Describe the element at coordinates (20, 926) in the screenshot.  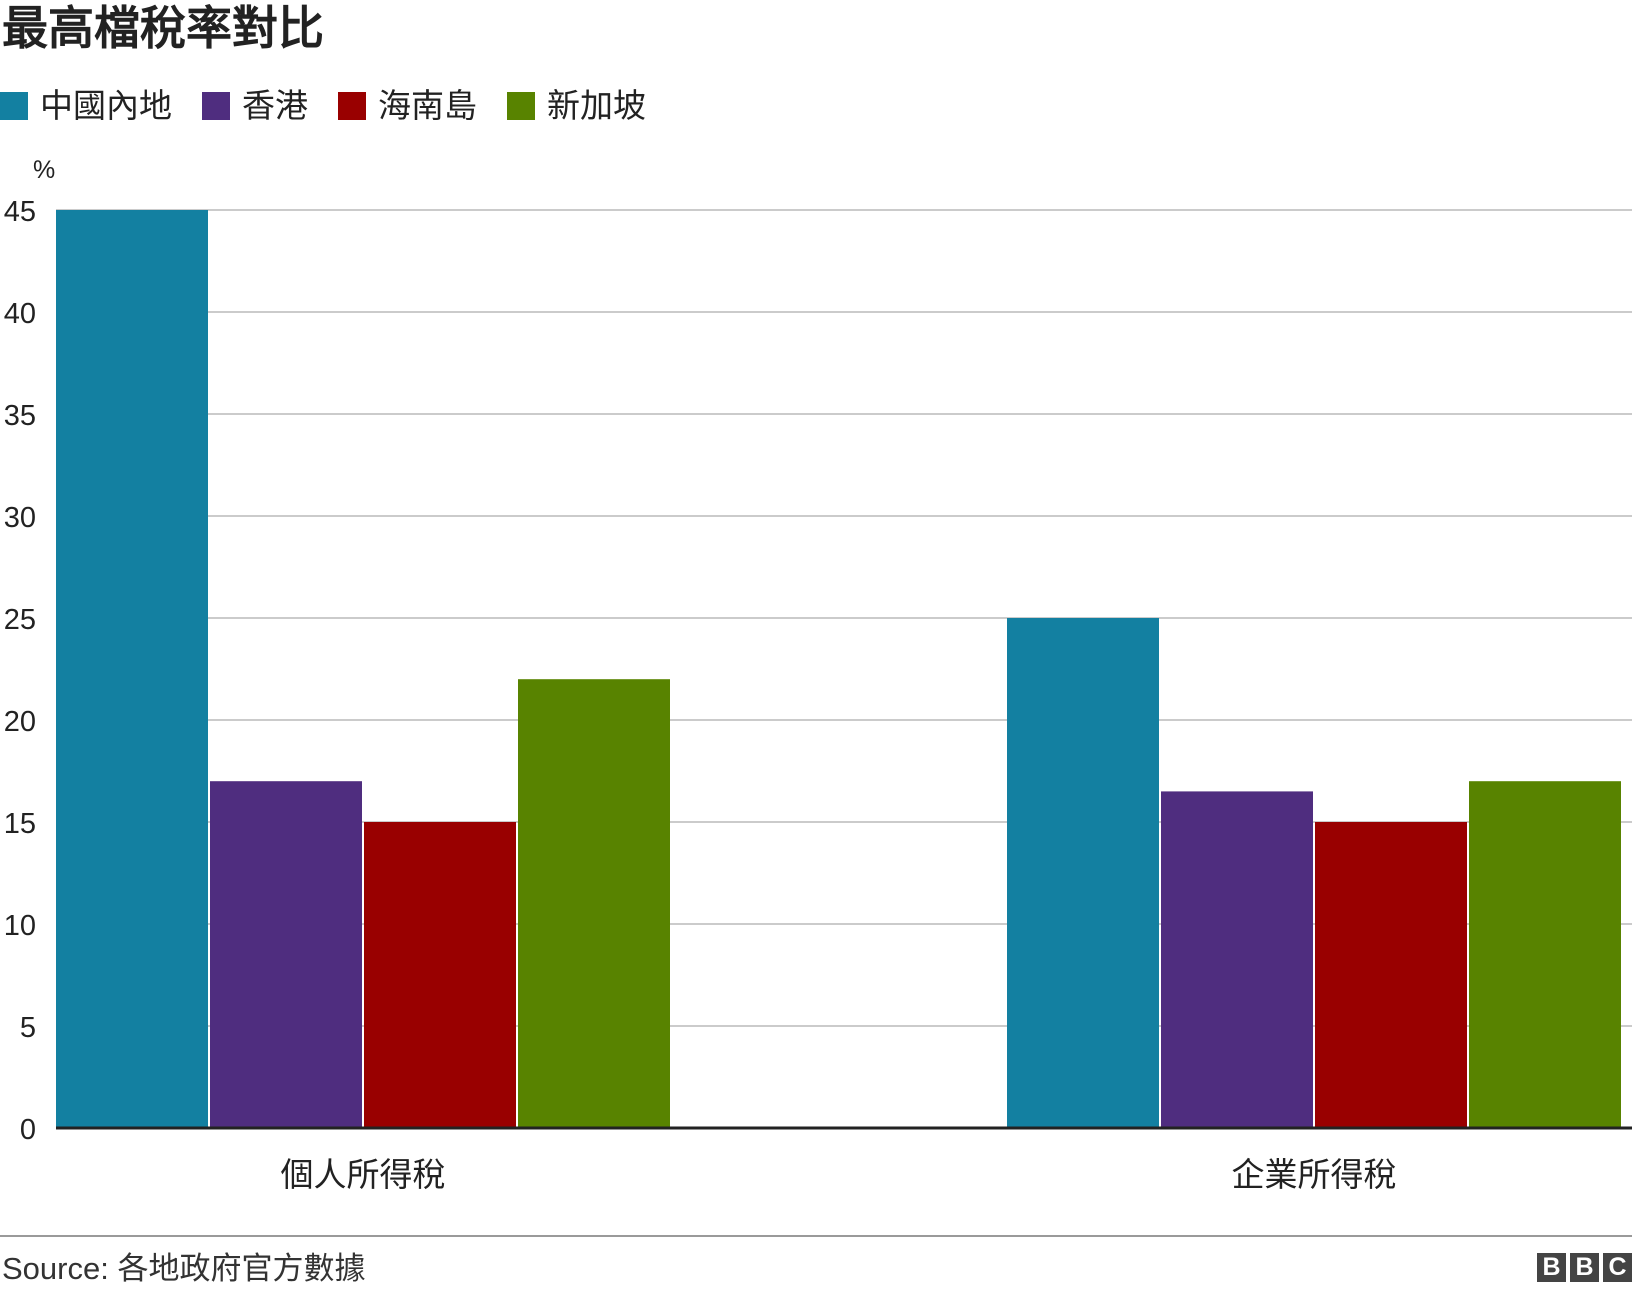
I see `y-tick-label: 10` at that location.